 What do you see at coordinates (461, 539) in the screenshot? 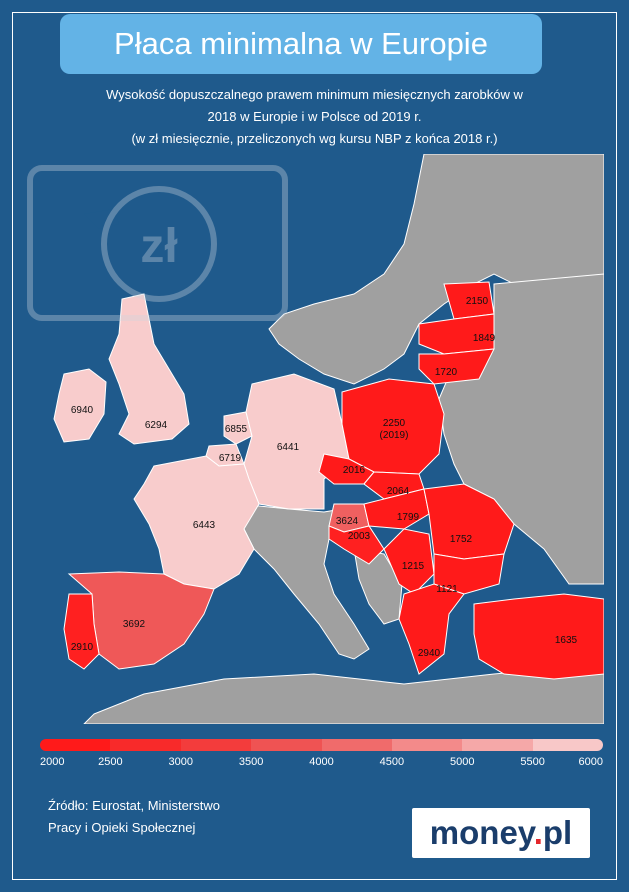
I see `value-romania: 1752` at bounding box center [461, 539].